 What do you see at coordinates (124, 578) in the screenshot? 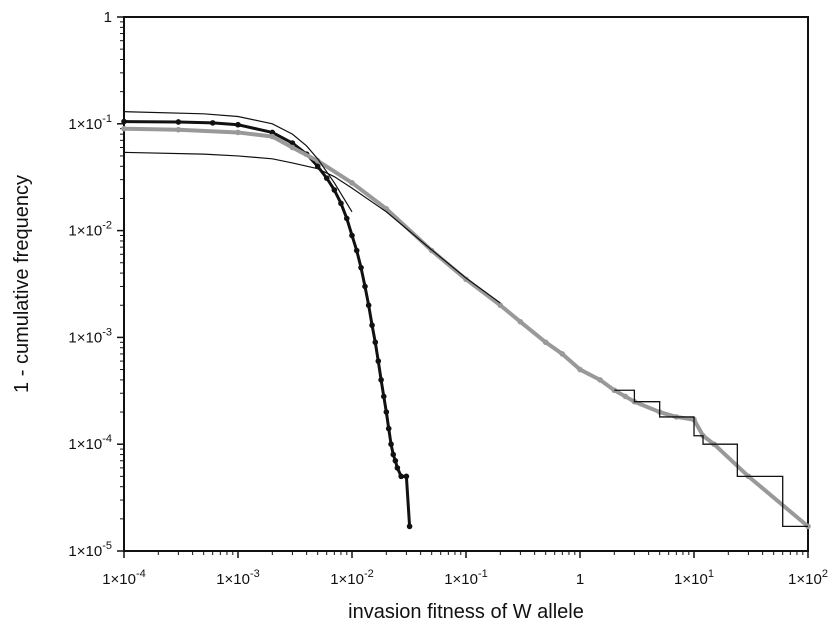
I see `x-tick-label: 1×10⁻⁴` at bounding box center [124, 578].